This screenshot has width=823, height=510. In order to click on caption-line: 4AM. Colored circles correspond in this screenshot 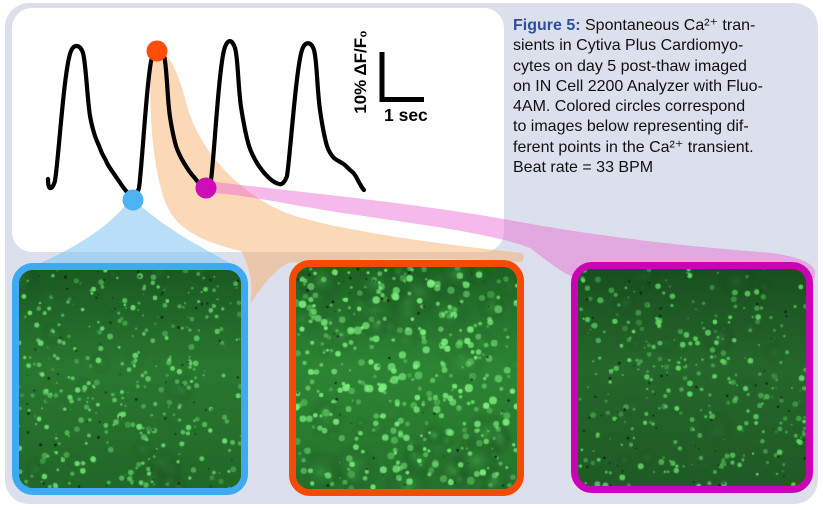, I will do `click(629, 107)`.